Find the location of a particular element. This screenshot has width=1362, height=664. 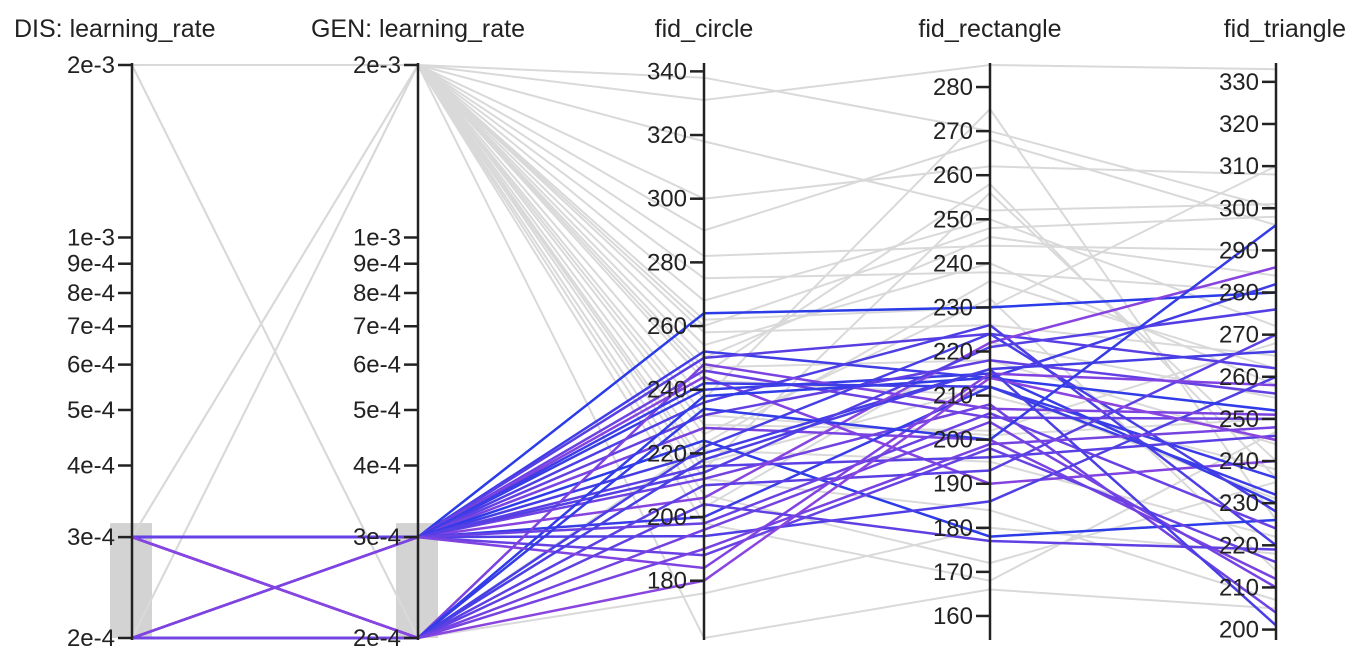

tick-label: 290 is located at coordinates (1239, 250).